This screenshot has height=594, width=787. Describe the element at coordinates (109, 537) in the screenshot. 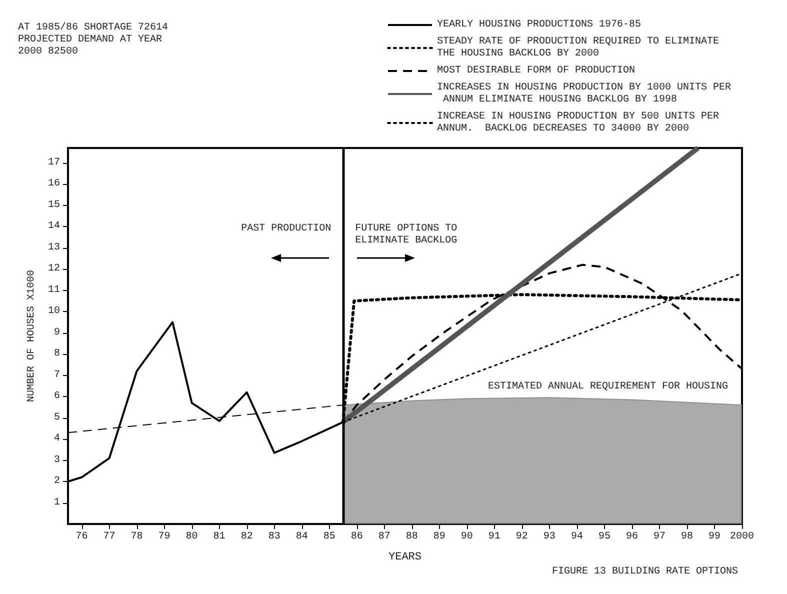

I see `x-tick-label: 77` at that location.